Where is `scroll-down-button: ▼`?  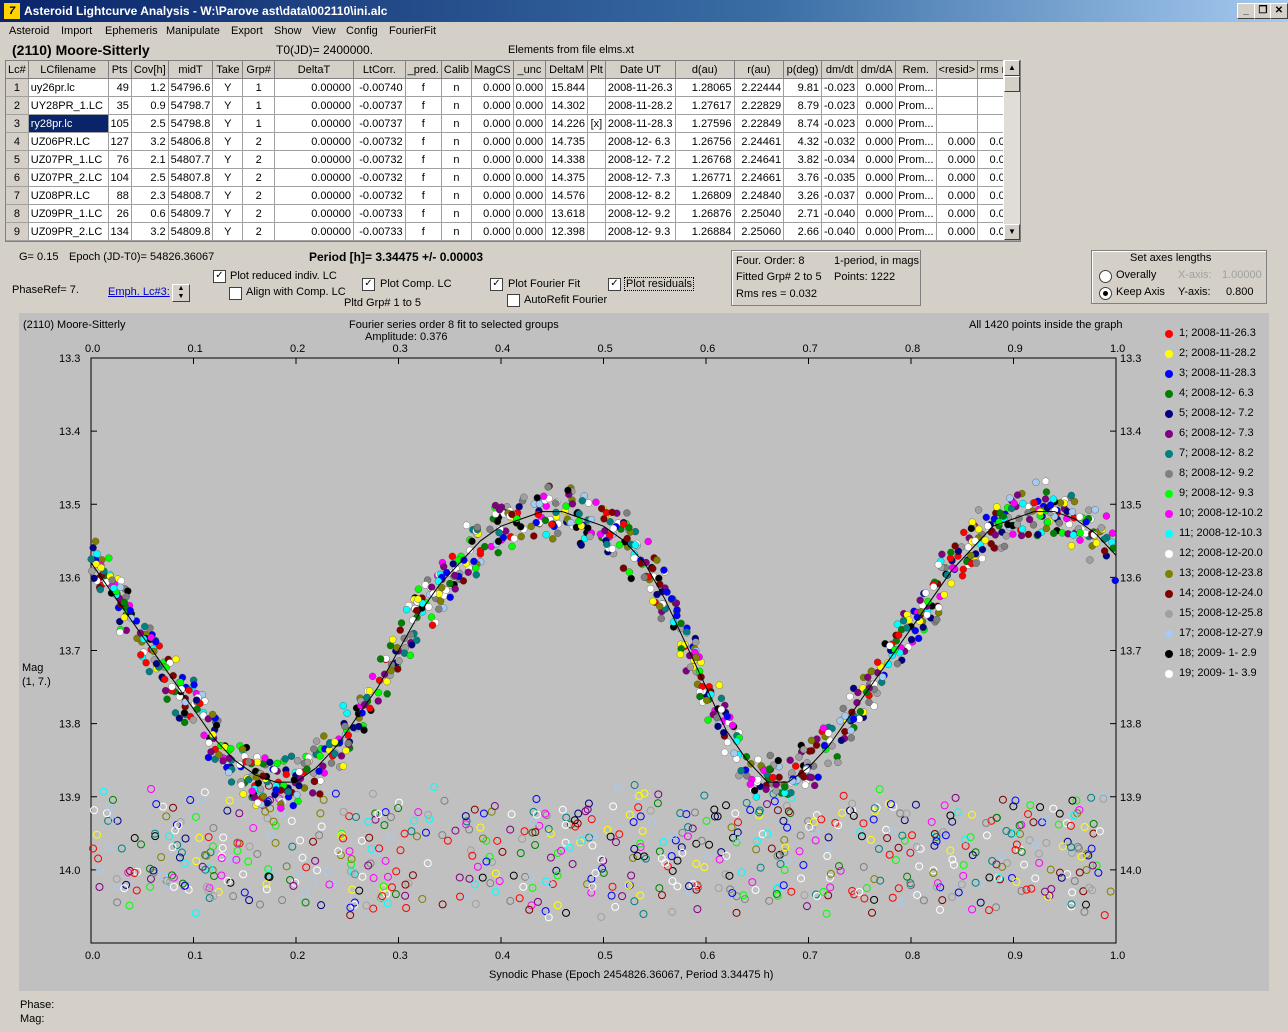
scroll-down-button: ▼ is located at coordinates (1012, 232).